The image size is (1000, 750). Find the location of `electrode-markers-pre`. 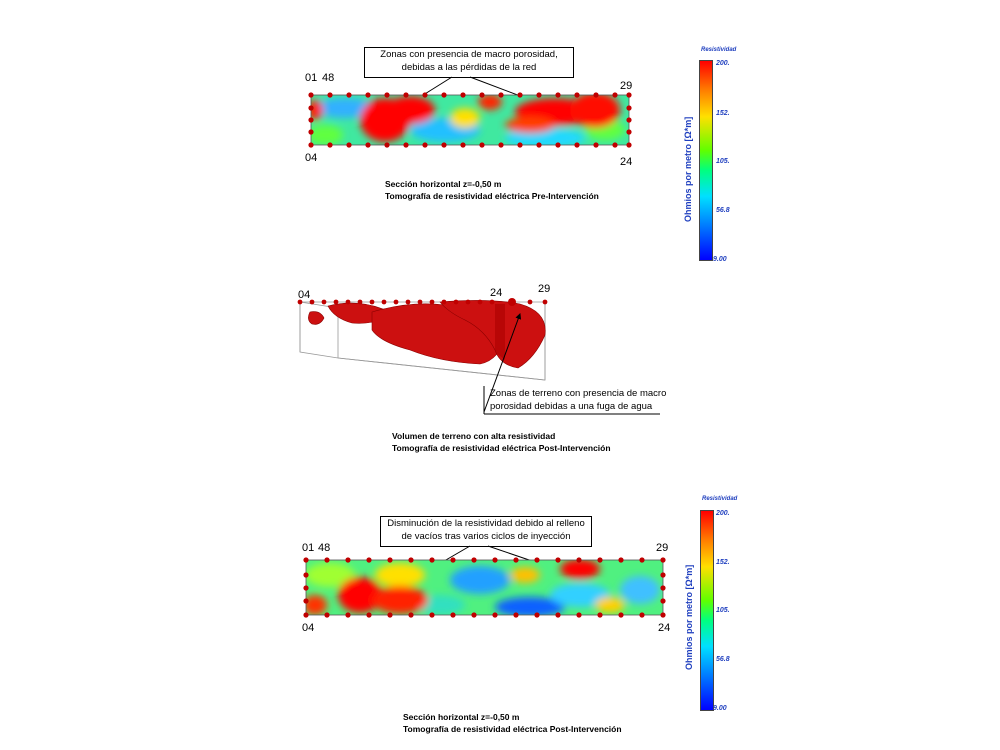

electrode-markers-pre is located at coordinates (470, 120).